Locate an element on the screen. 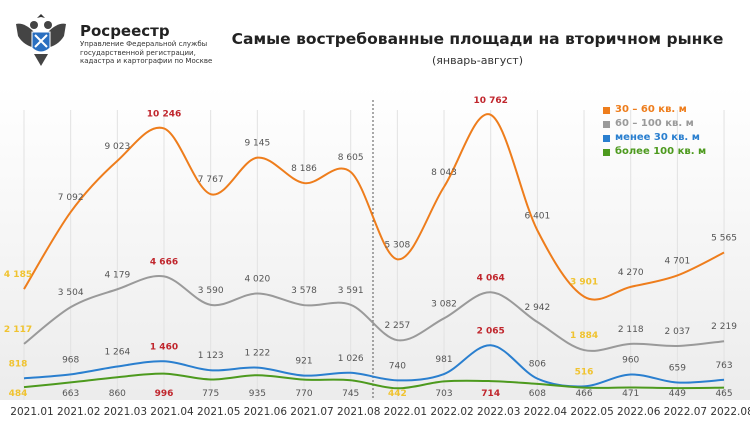 This screenshot has width=750, height=421. x-tick-label: 2022.03 is located at coordinates (498, 412).